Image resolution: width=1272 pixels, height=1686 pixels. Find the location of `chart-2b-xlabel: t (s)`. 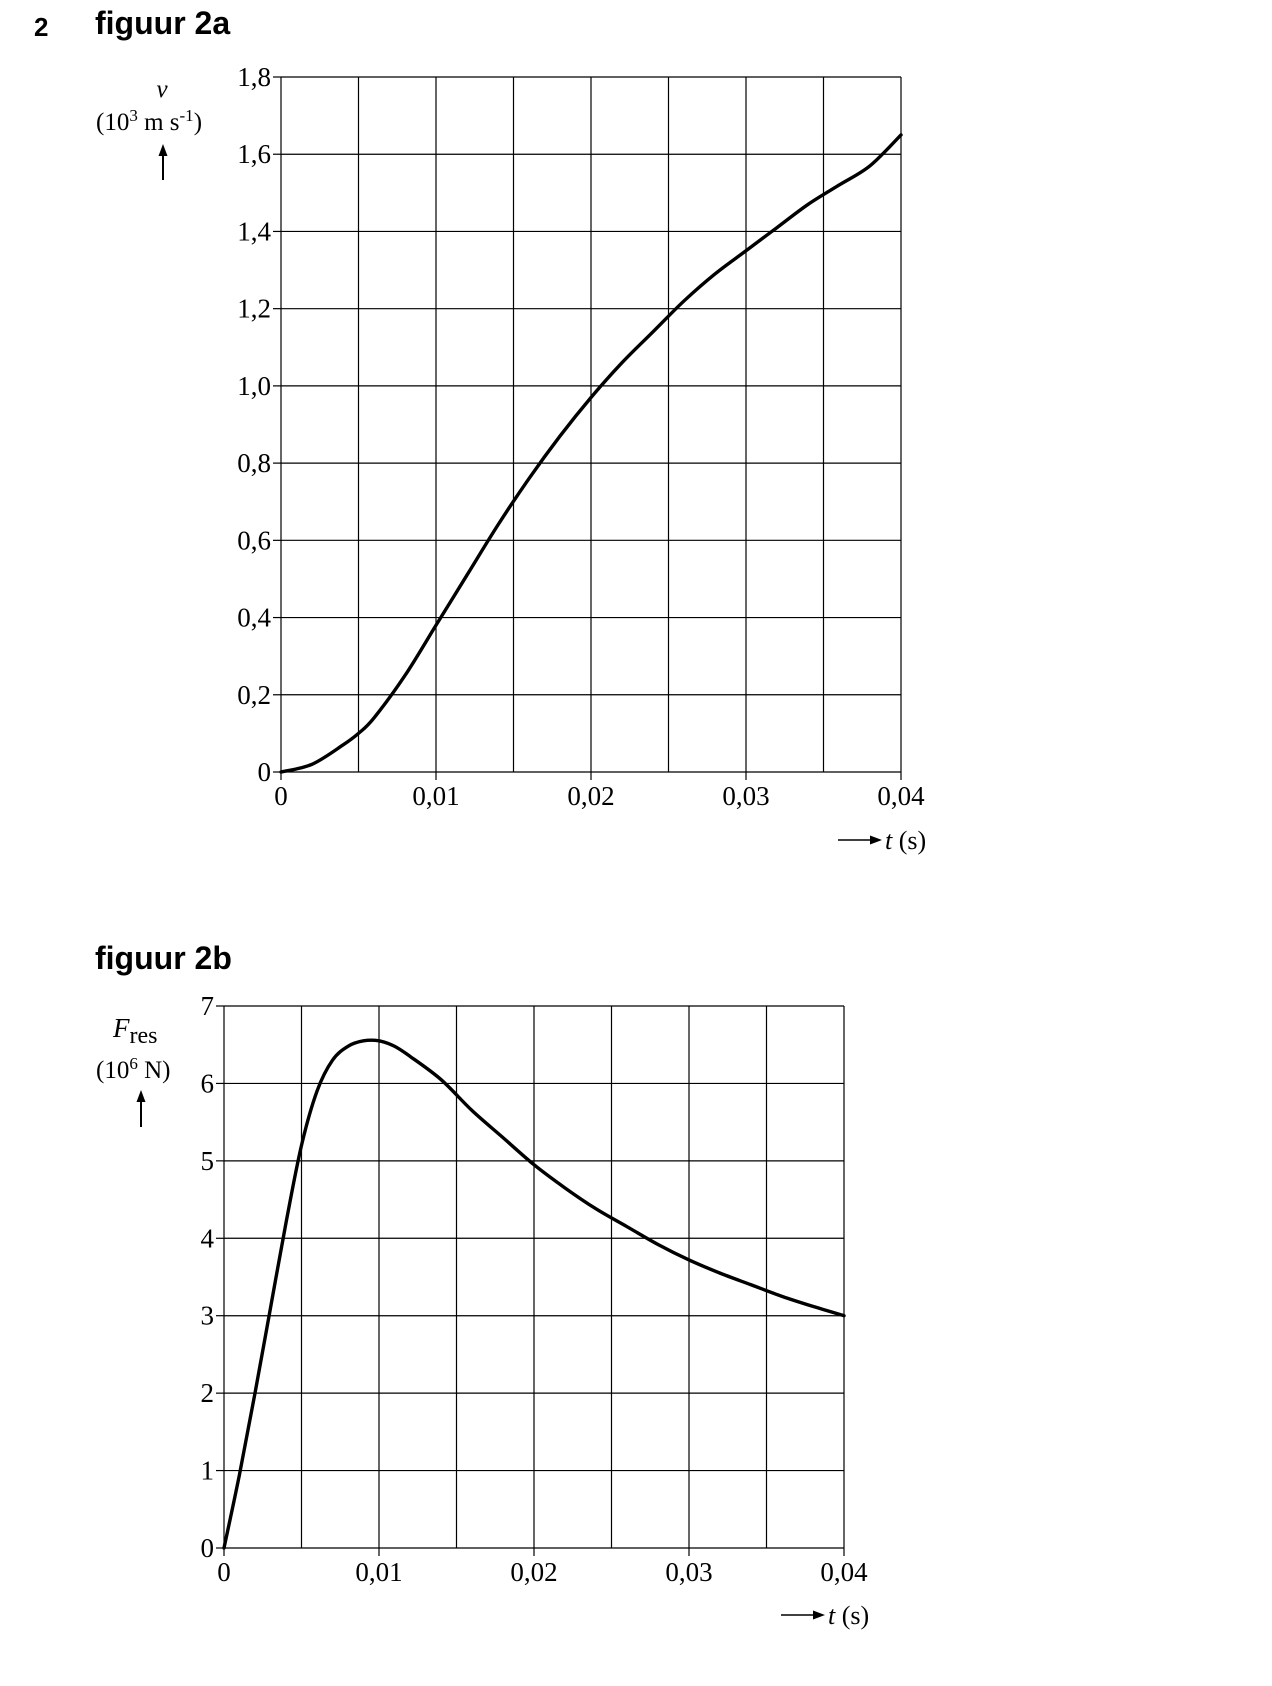

chart-2b-xlabel: t (s) is located at coordinates (848, 1615).